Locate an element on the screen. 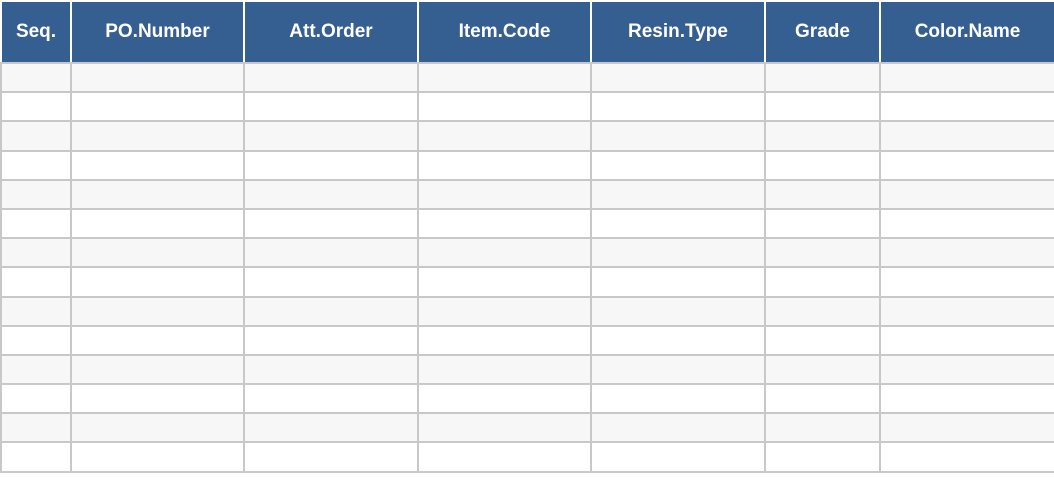 The image size is (1054, 501). column-header-grade: Grade is located at coordinates (822, 32).